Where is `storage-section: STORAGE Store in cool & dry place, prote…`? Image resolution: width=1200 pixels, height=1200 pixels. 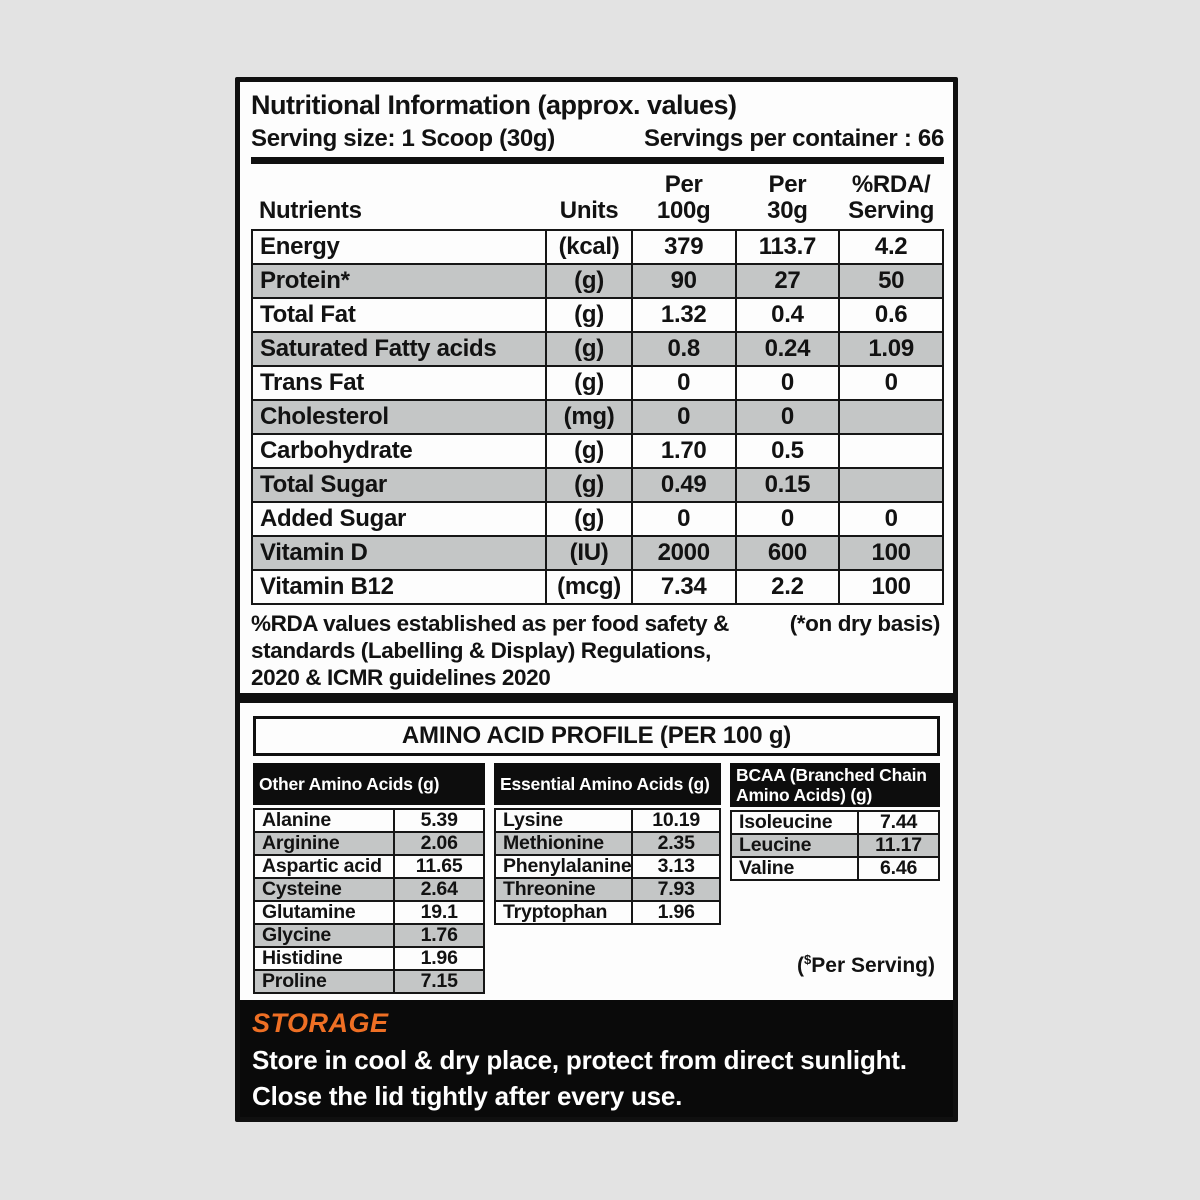 storage-section: STORAGE Store in cool & dry place, prote… is located at coordinates (596, 1058).